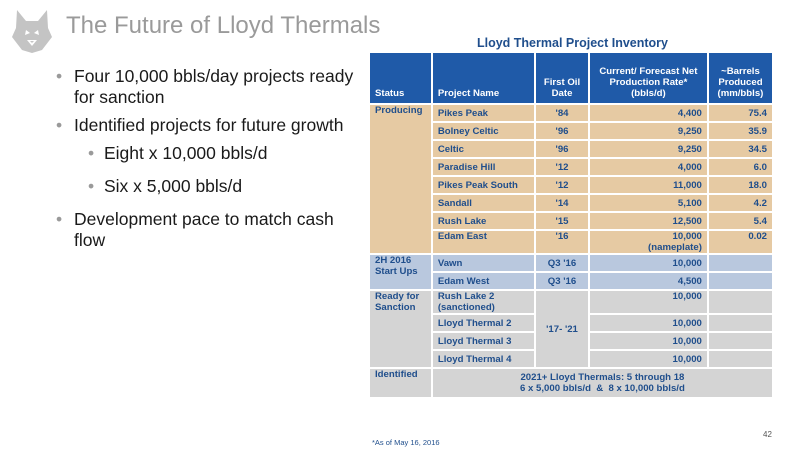 This screenshot has width=800, height=450. I want to click on barrels-produced: 4.2, so click(740, 203).